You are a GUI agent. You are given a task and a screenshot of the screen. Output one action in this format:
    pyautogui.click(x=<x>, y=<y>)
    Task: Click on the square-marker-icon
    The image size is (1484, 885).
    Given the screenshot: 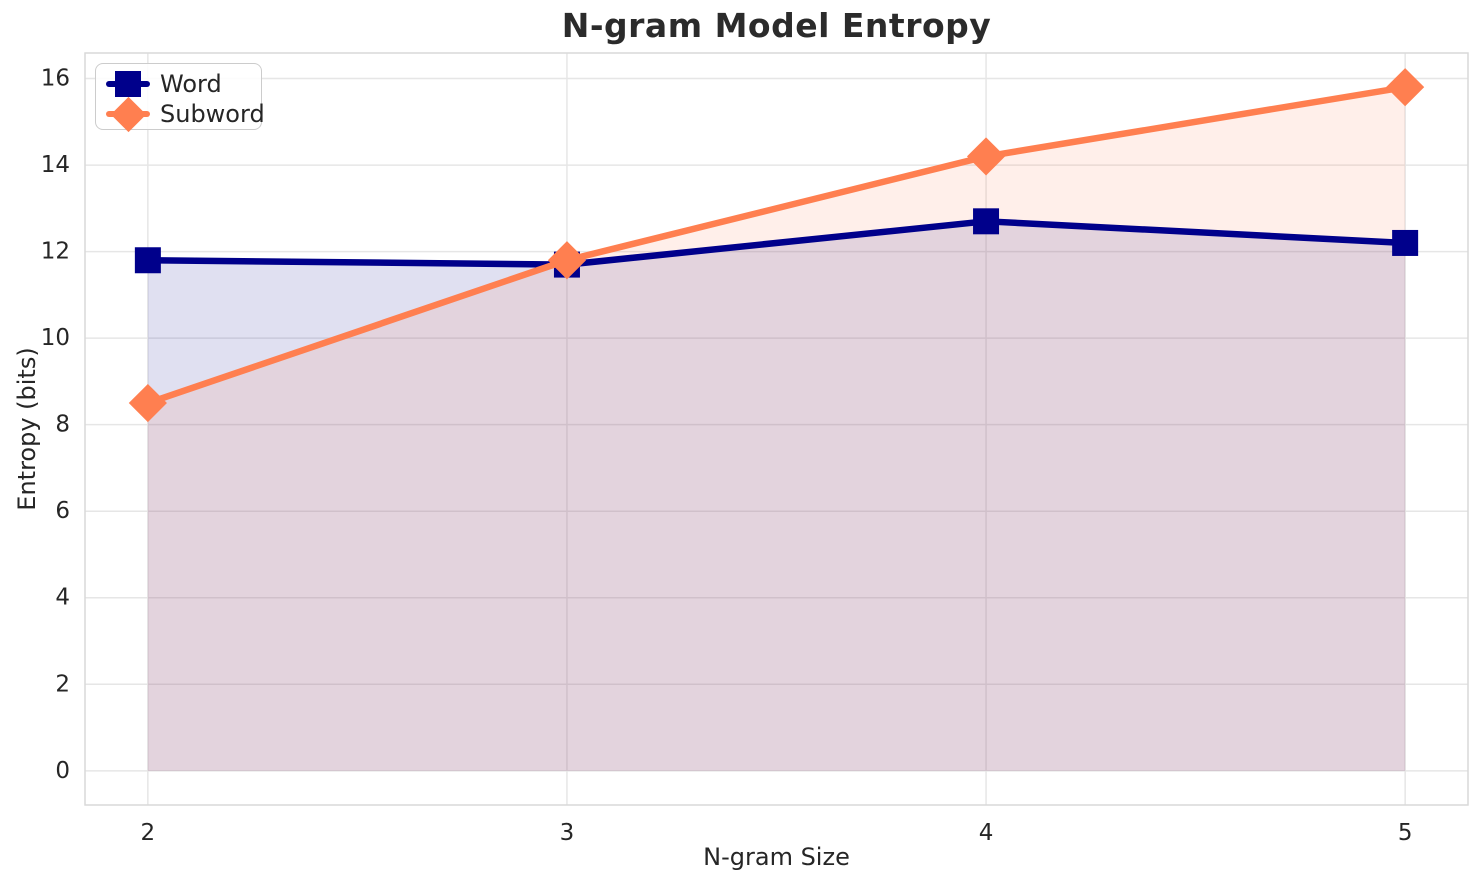 What is the action you would take?
    pyautogui.click(x=128, y=84)
    